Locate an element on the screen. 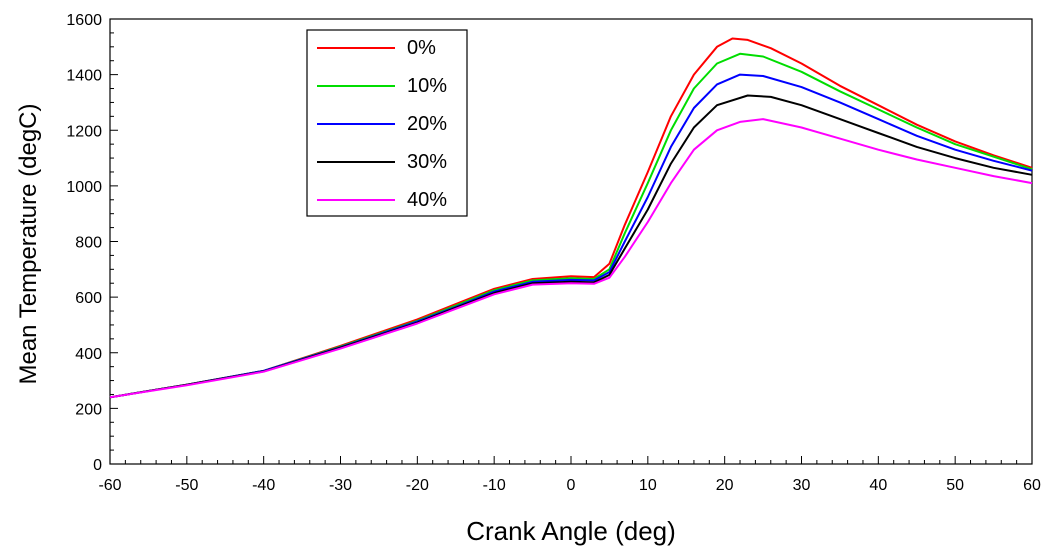 The width and height of the screenshot is (1059, 558). x-tick-label: 30 is located at coordinates (802, 485).